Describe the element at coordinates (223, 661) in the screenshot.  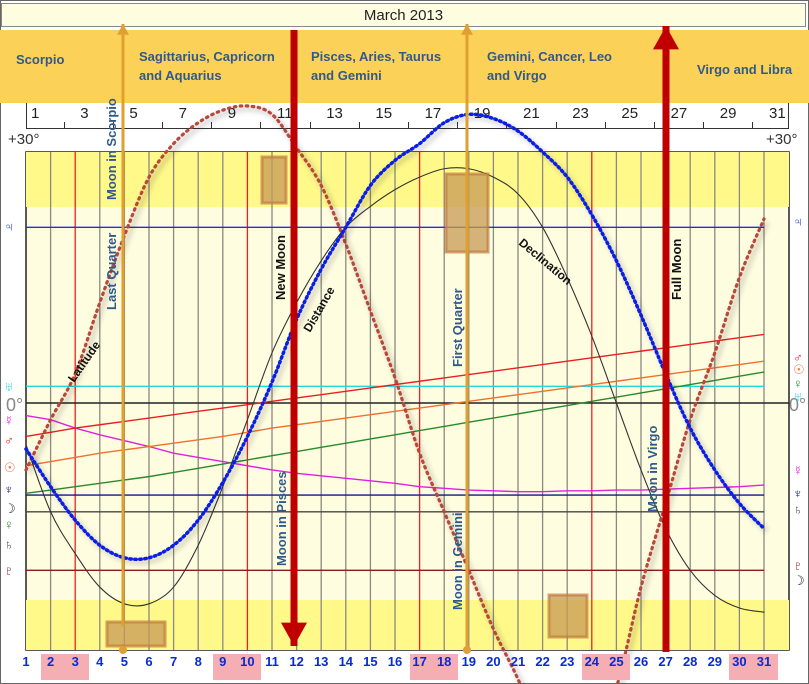
I see `day-number: 9` at that location.